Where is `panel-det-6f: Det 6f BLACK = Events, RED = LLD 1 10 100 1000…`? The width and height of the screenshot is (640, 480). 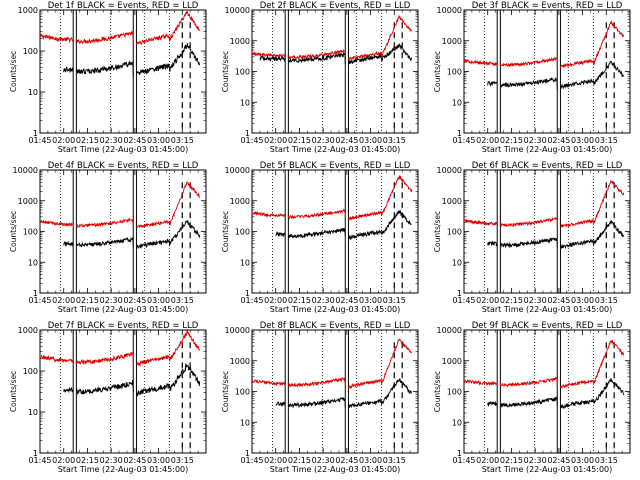
panel-det-6f: Det 6f BLACK = Events, RED = LLD 1 10 100 1000… is located at coordinates (532, 237).